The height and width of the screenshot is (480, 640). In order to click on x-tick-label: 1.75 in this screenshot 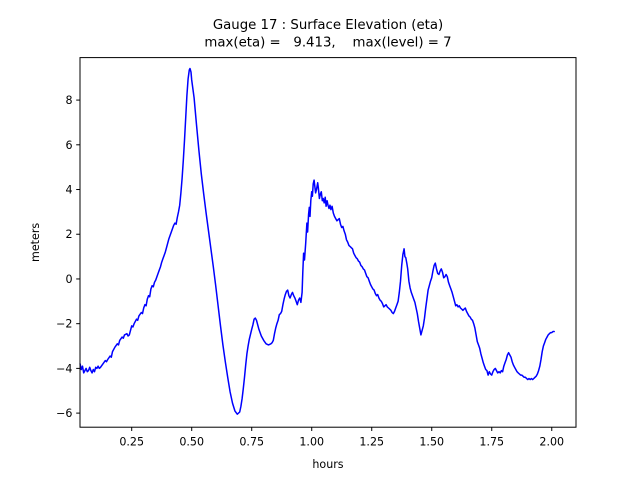, I will do `click(491, 442)`.